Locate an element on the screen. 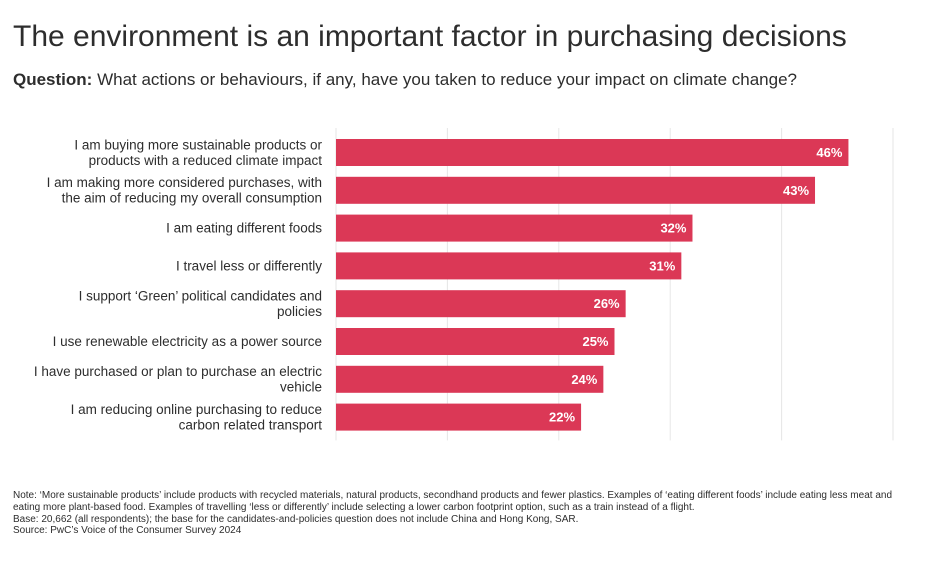  data-label: 25% is located at coordinates (595, 341).